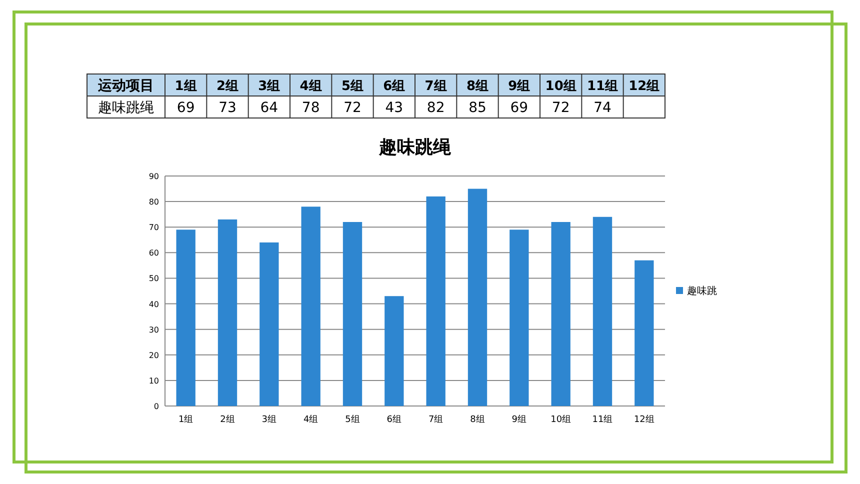  Describe the element at coordinates (415, 147) in the screenshot. I see `chart-title: 趣味跳绳` at that location.